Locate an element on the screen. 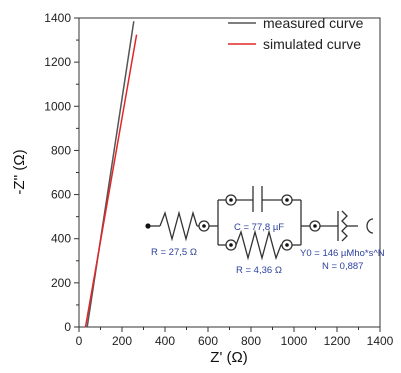  y-tick-label: 600 is located at coordinates (61, 195).